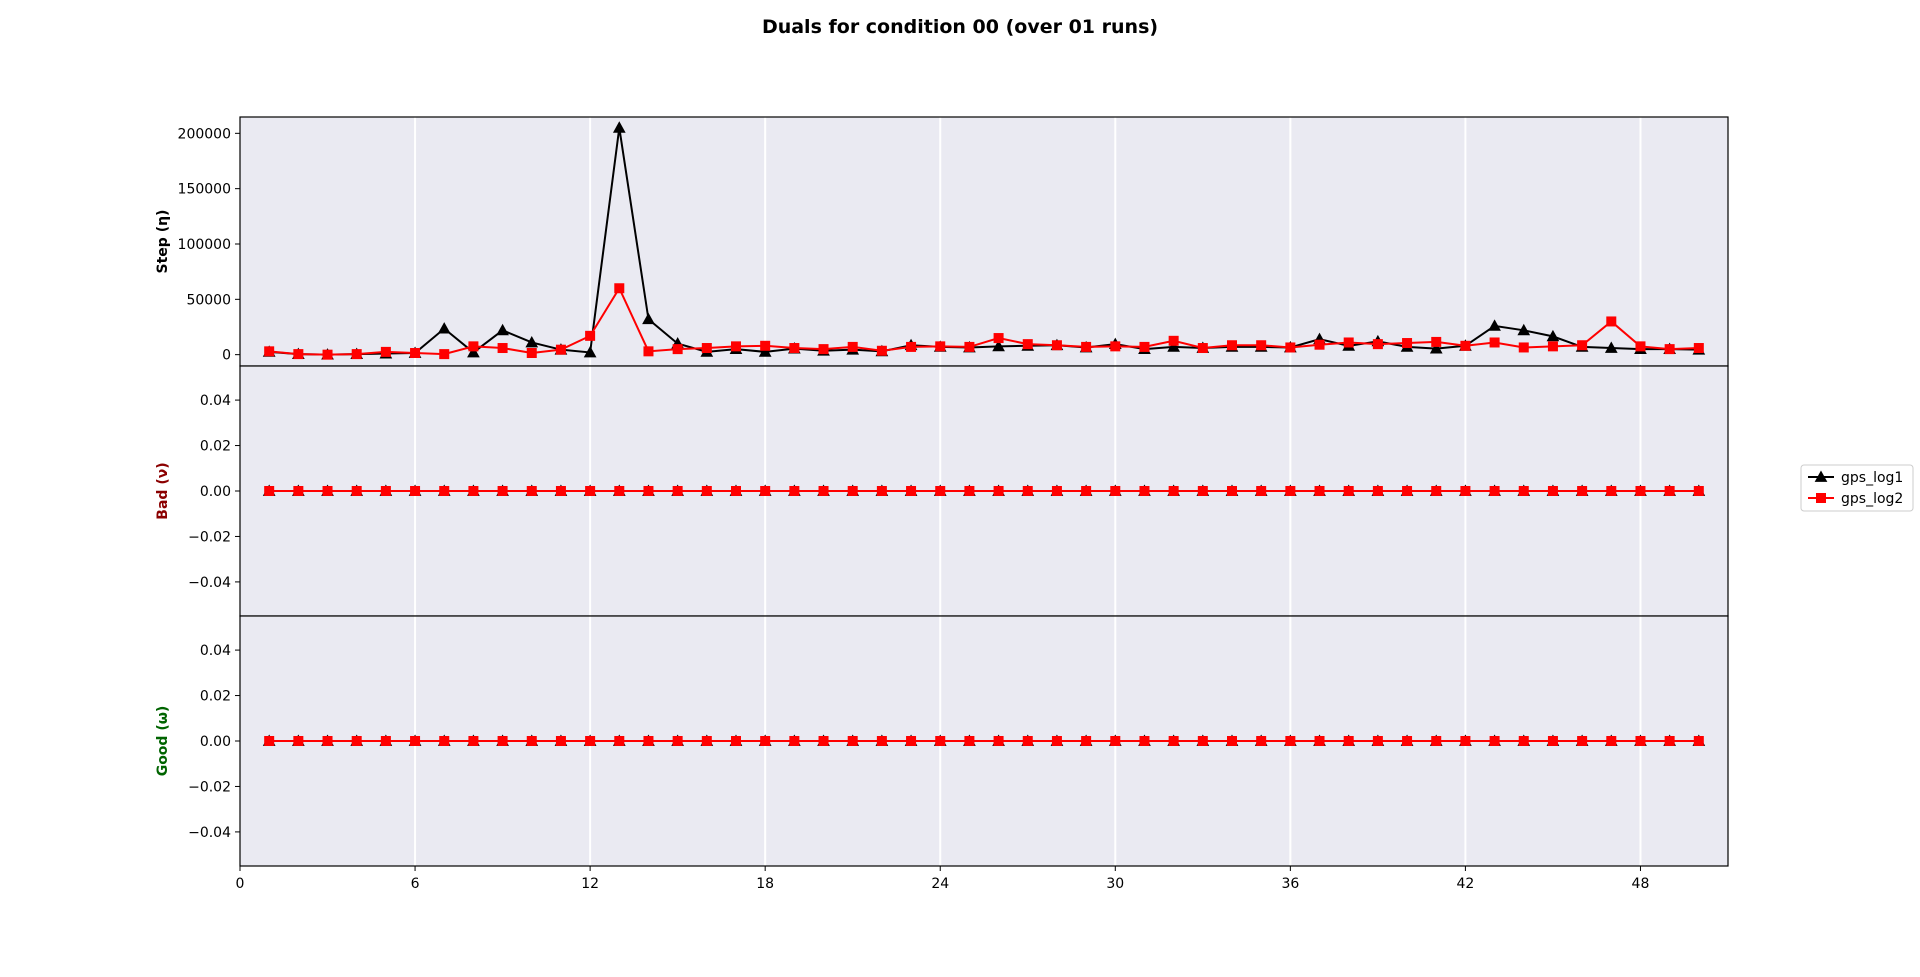 This screenshot has height=977, width=1920. I want to click on x-tick-label: 12, so click(590, 884).